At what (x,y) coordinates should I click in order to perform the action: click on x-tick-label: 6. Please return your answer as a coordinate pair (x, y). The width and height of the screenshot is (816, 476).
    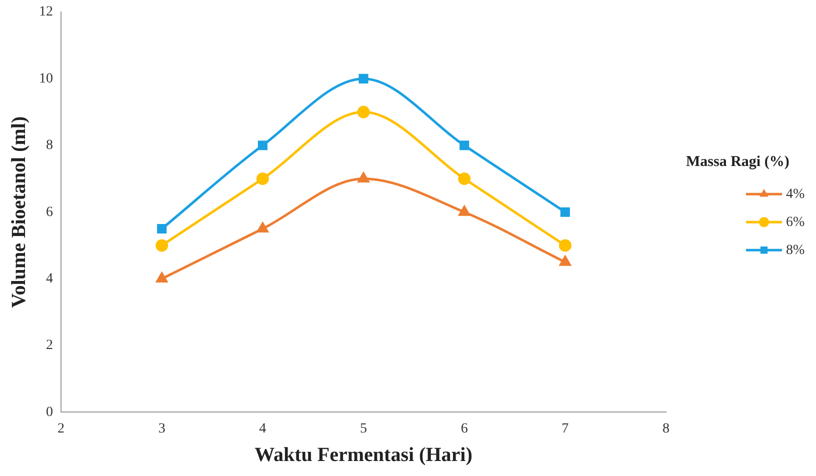
    Looking at the image, I should click on (464, 428).